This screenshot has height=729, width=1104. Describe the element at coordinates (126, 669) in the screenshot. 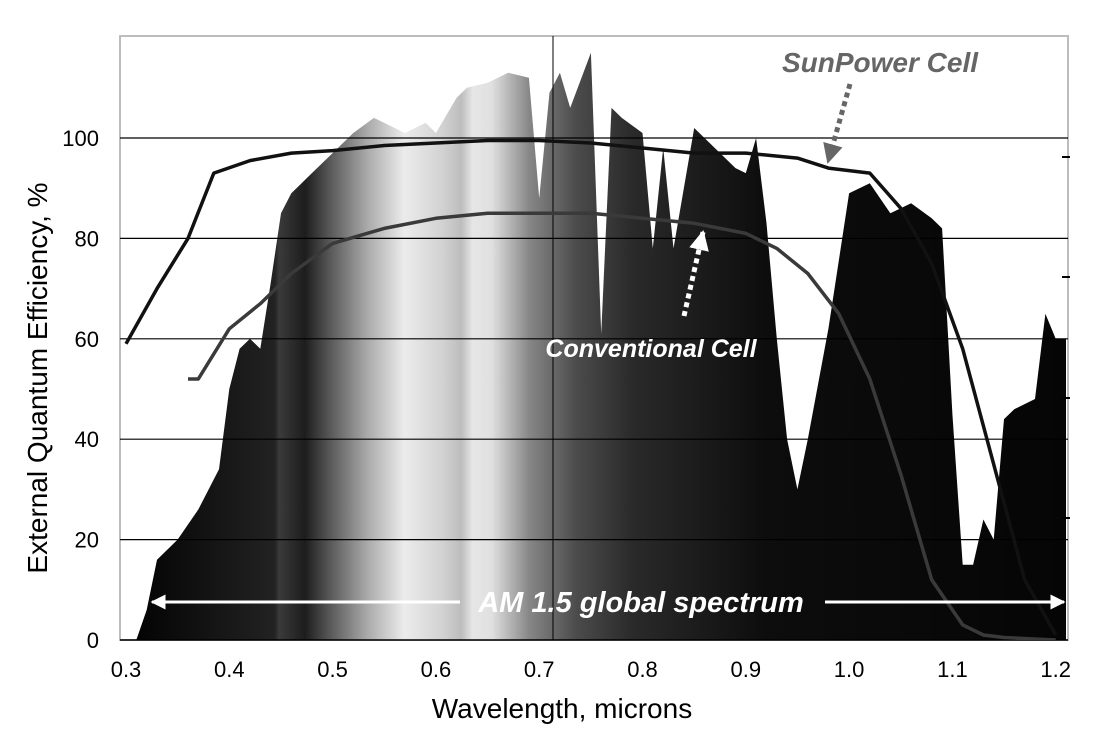

I see `x-tick-0.3: 0.3` at that location.